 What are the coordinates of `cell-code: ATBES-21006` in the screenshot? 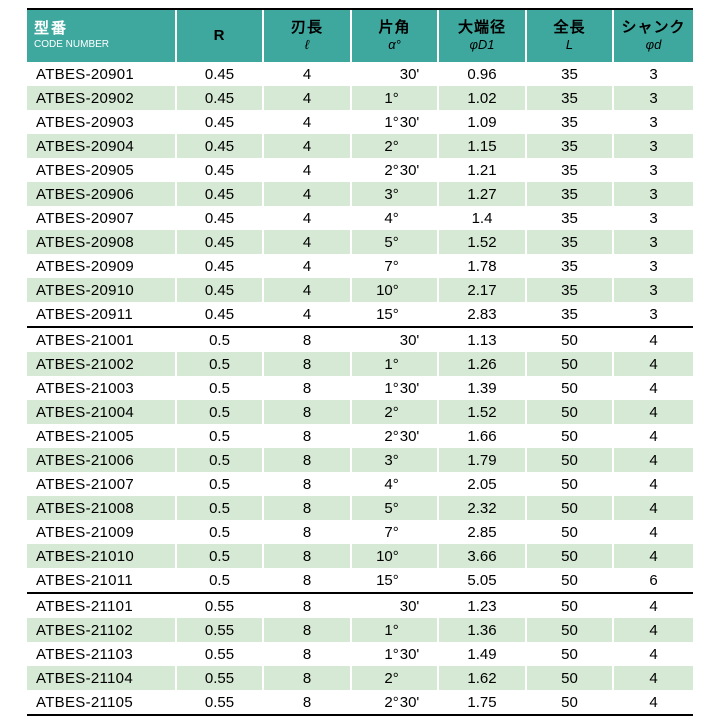 It's located at (85, 460).